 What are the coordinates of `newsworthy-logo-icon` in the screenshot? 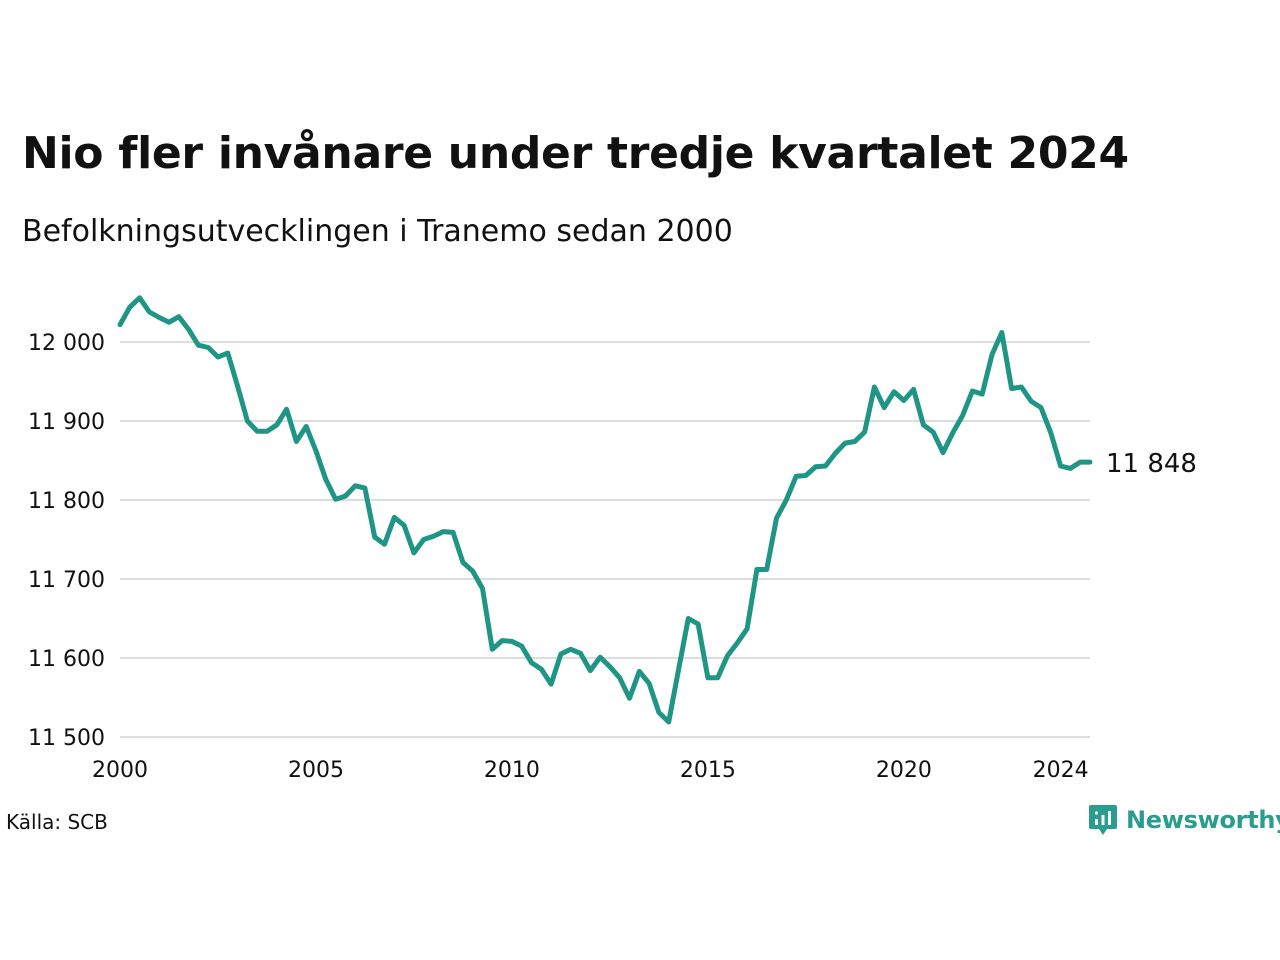 It's located at (1103, 820).